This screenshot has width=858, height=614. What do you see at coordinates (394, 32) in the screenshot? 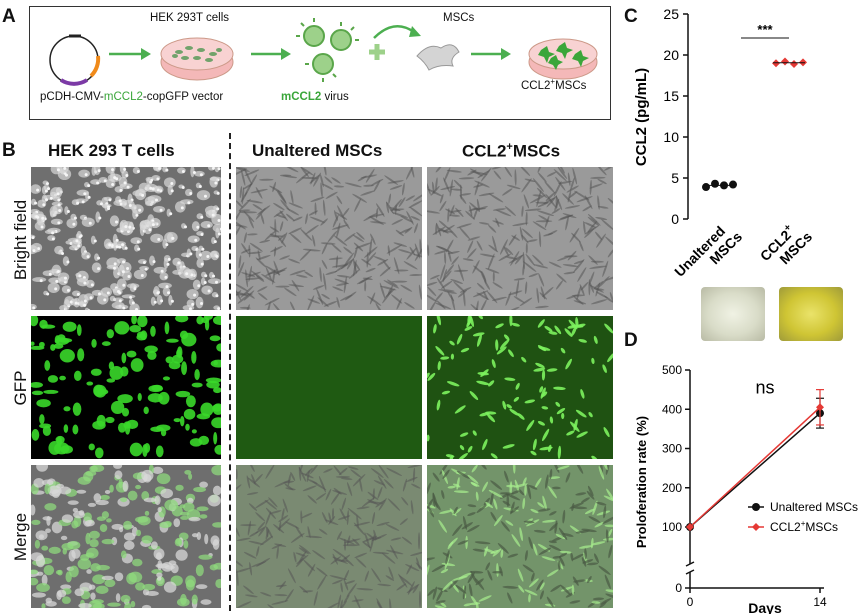
I see `curved-arrow-icon` at bounding box center [394, 32].